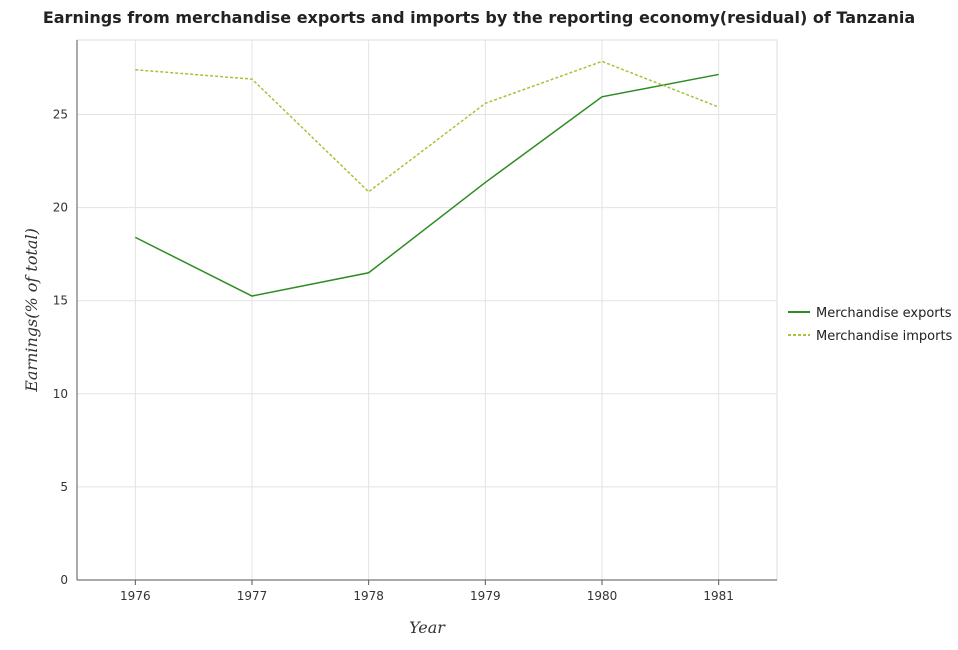  Describe the element at coordinates (64, 487) in the screenshot. I see `y-tick-label: 5` at that location.